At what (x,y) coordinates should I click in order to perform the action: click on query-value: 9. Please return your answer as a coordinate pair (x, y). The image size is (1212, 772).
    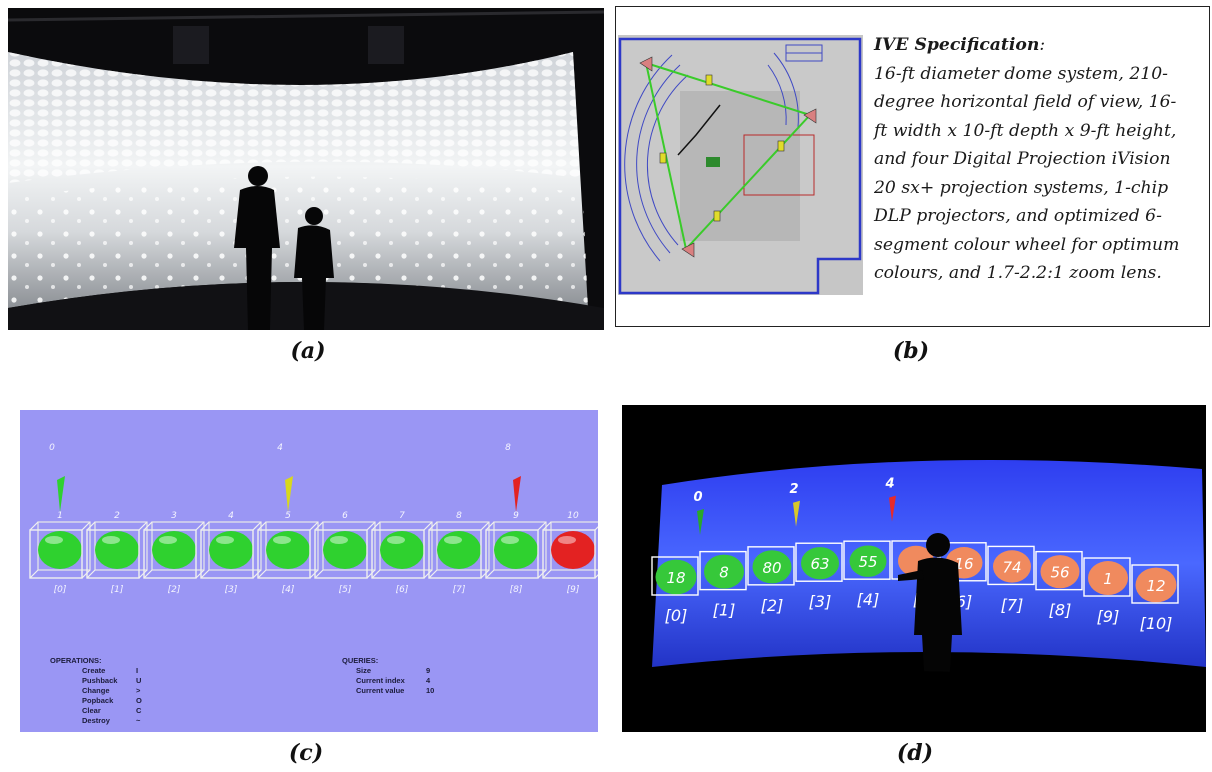
    Looking at the image, I should click on (428, 670).